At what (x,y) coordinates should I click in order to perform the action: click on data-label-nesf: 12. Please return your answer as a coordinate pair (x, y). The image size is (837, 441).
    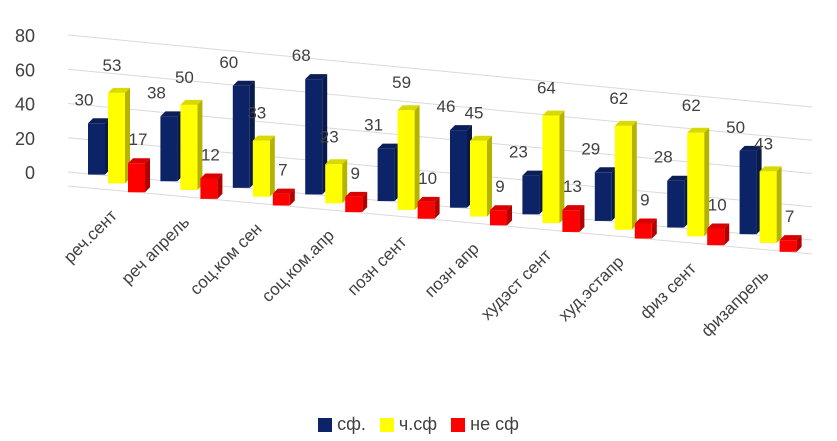
    Looking at the image, I should click on (210, 154).